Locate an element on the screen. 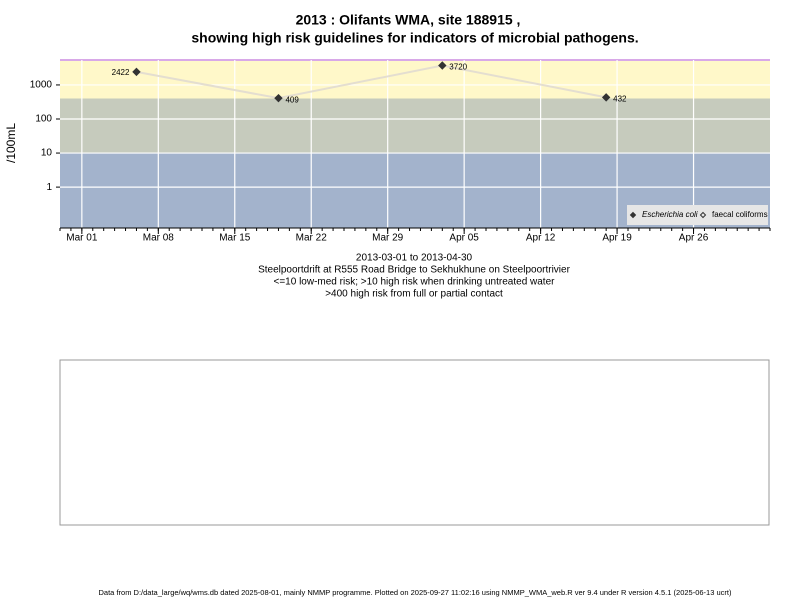 The image size is (800, 600). y-tick-label: 10 is located at coordinates (47, 153).